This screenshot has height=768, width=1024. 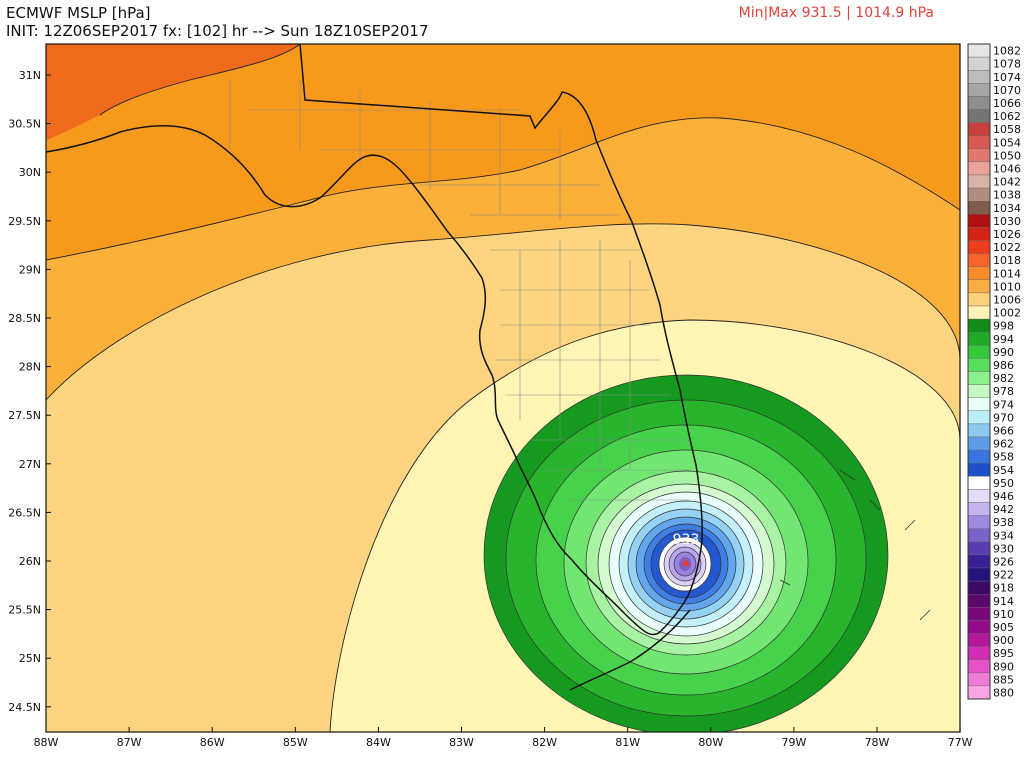 What do you see at coordinates (990, 614) in the screenshot?
I see `colorbar-swatch: 910` at bounding box center [990, 614].